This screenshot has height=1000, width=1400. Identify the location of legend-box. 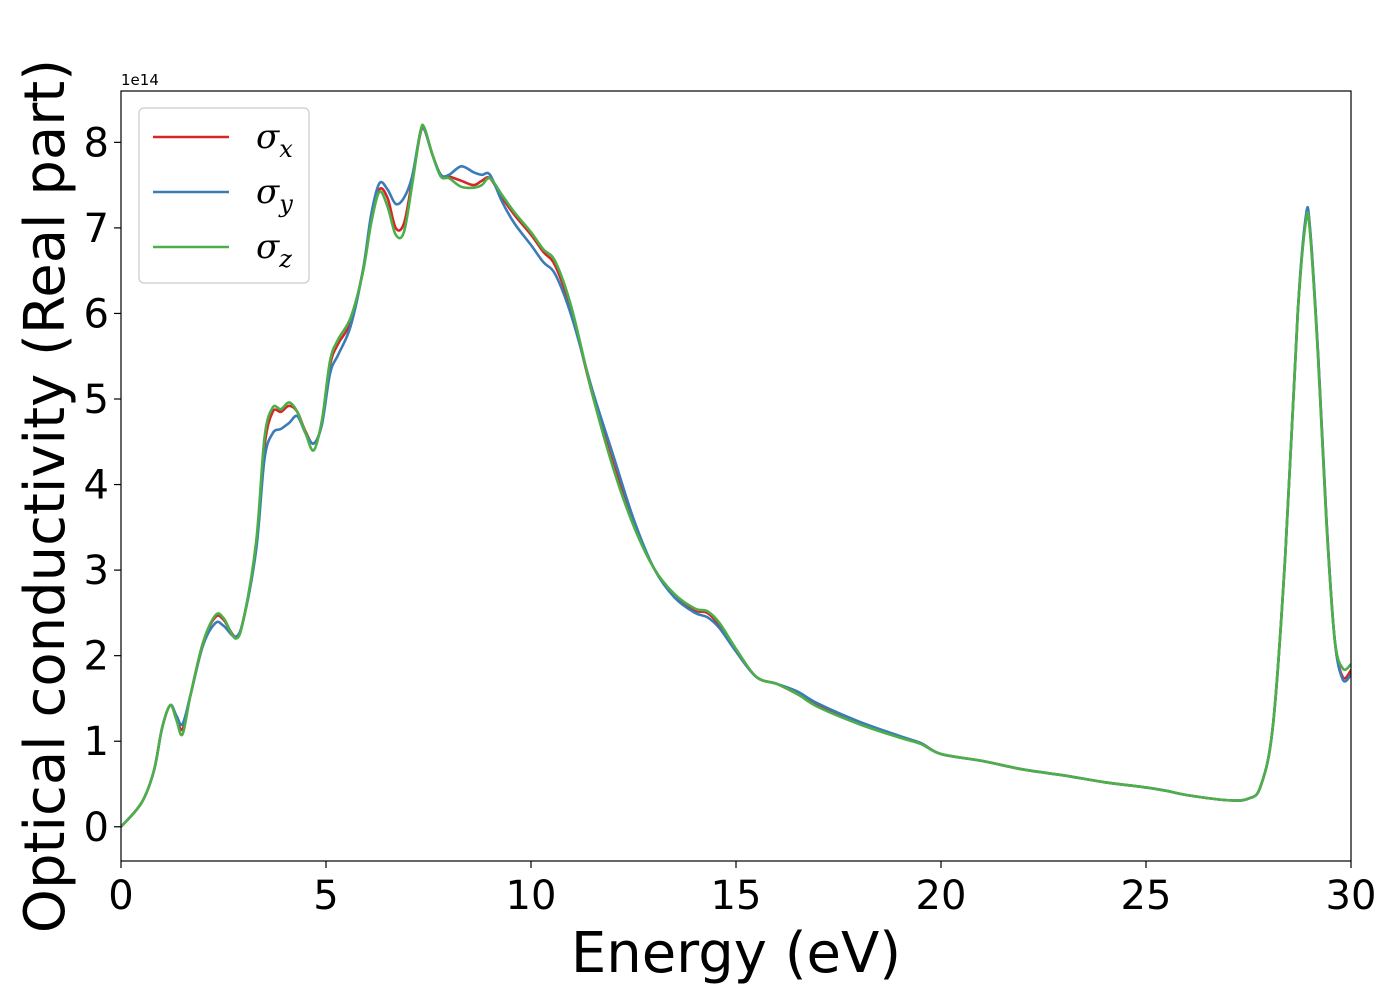
(224, 195).